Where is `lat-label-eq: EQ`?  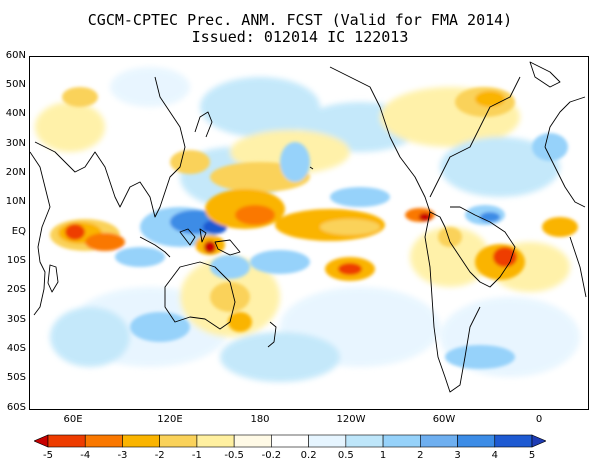
lat-label-eq: EQ is located at coordinates (18, 231).